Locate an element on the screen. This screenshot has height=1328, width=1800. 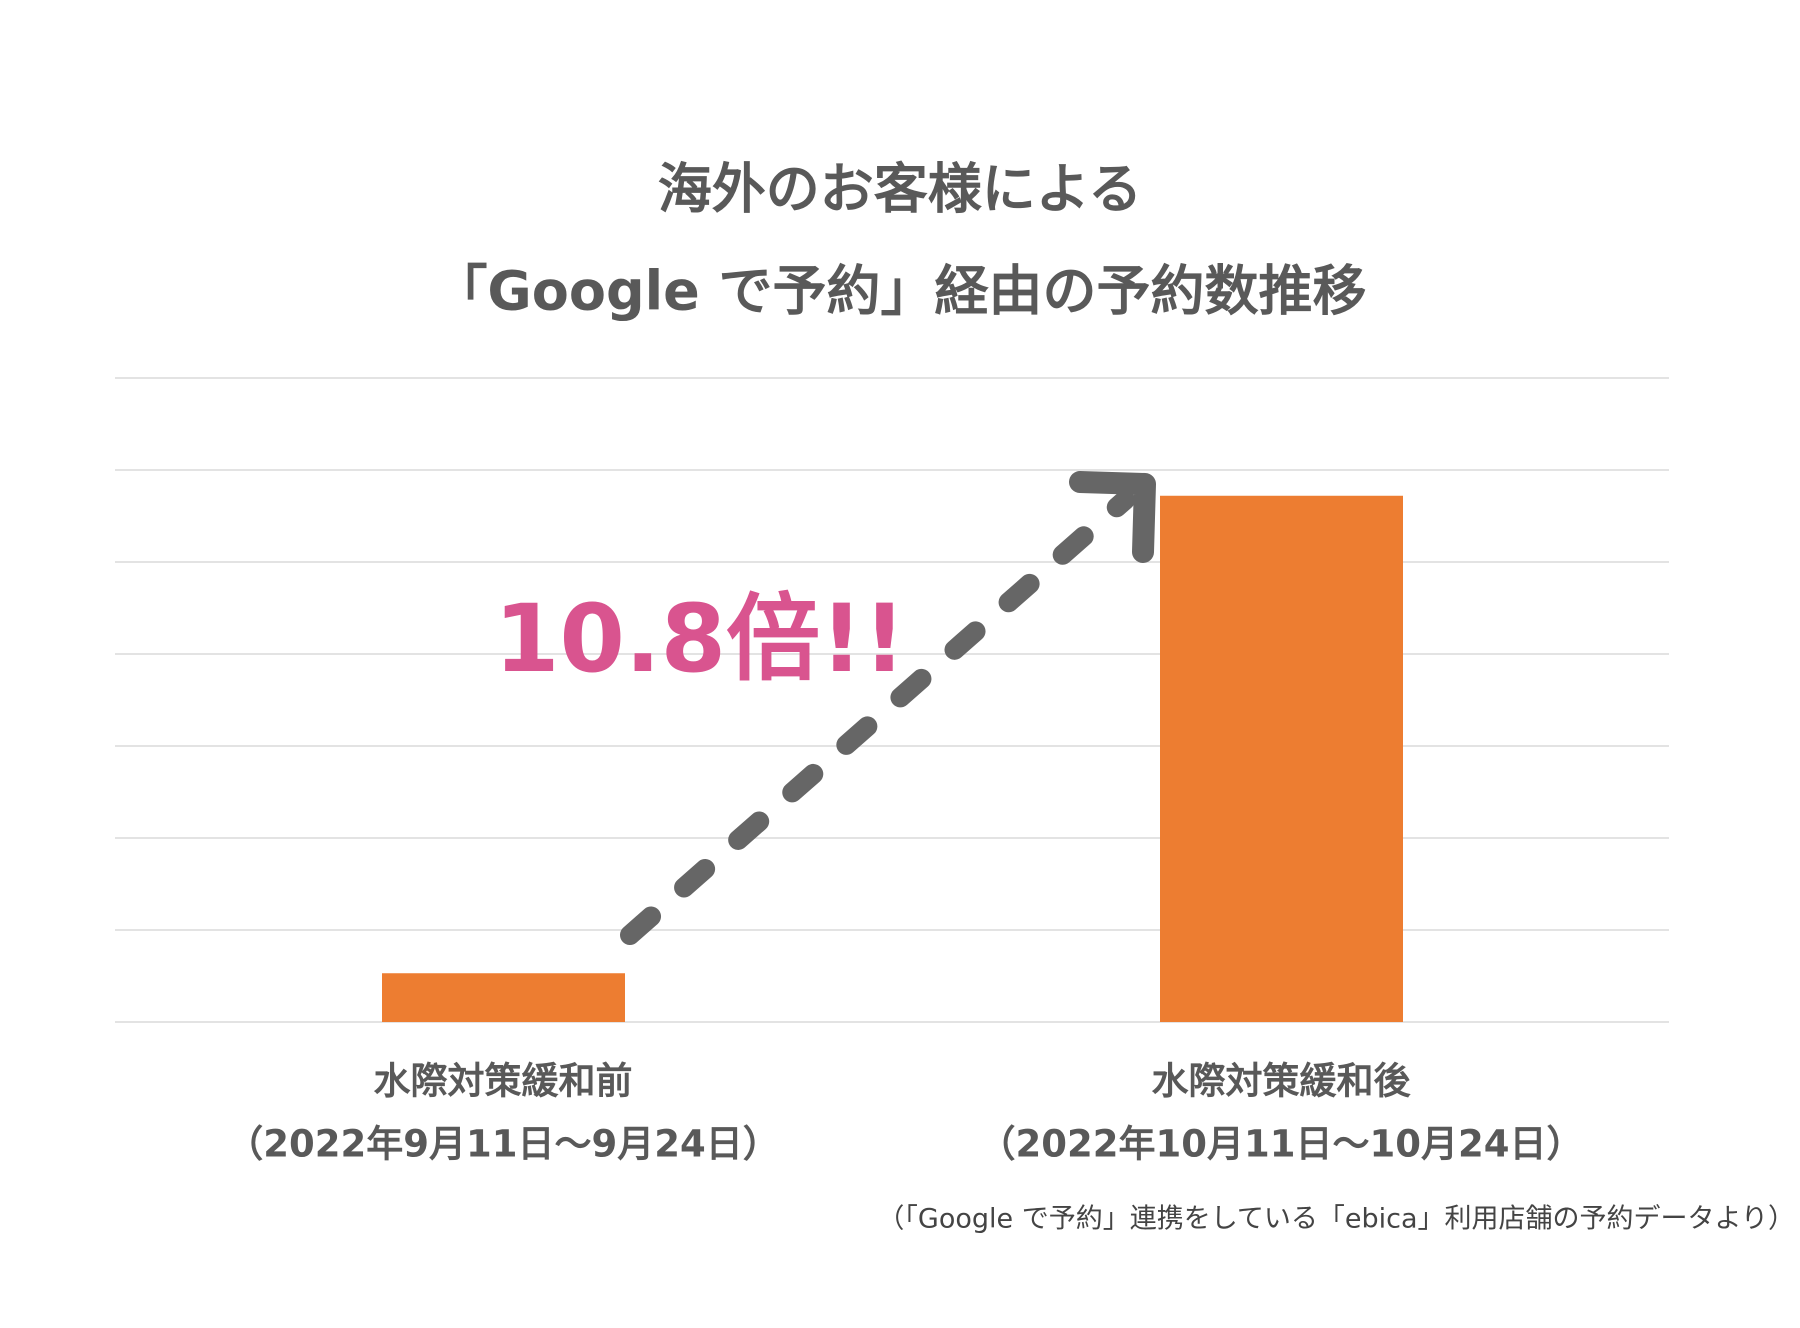
trend-arrow is located at coordinates (888, 708).